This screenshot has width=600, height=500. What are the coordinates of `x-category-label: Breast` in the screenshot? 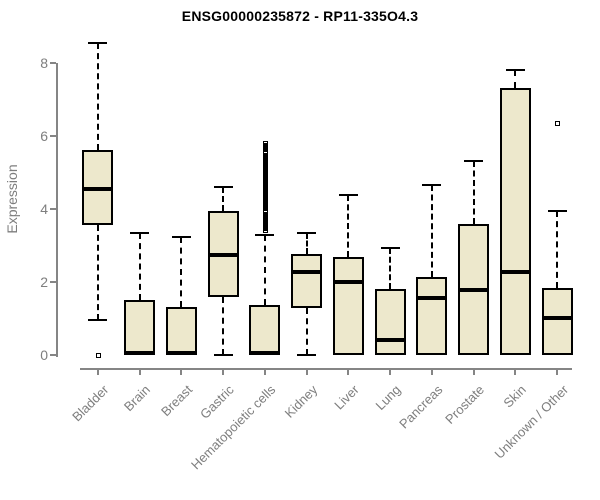 It's located at (176, 401).